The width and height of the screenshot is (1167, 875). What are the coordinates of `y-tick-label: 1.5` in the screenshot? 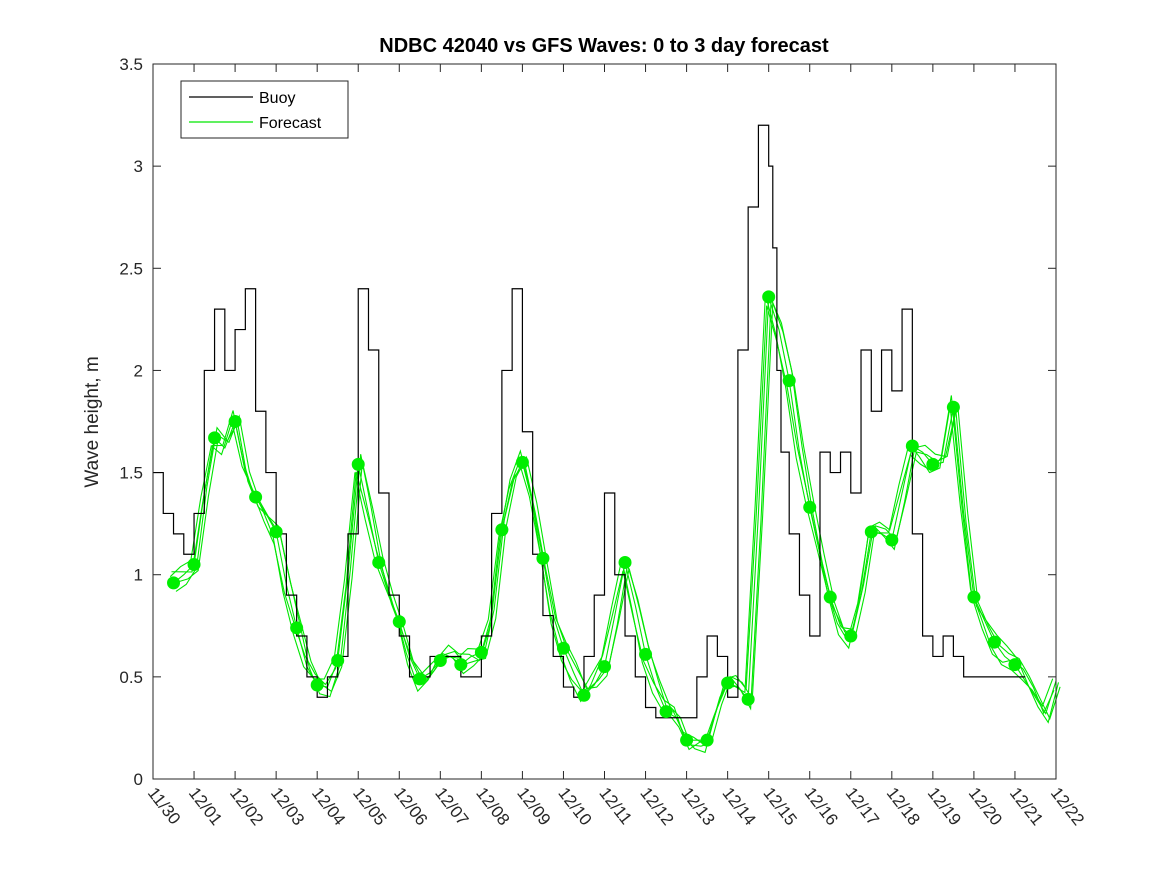 It's located at (131, 473).